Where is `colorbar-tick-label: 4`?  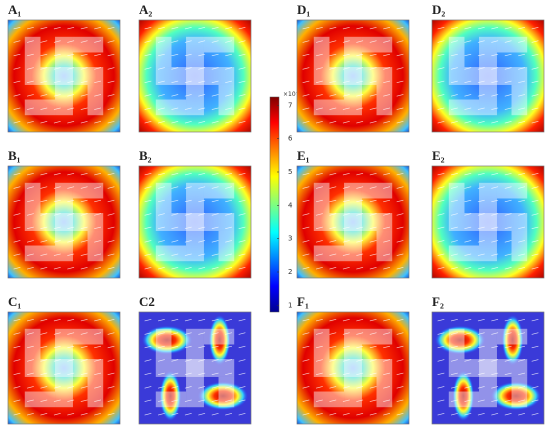
colorbar-tick-label: 4 is located at coordinates (290, 205).